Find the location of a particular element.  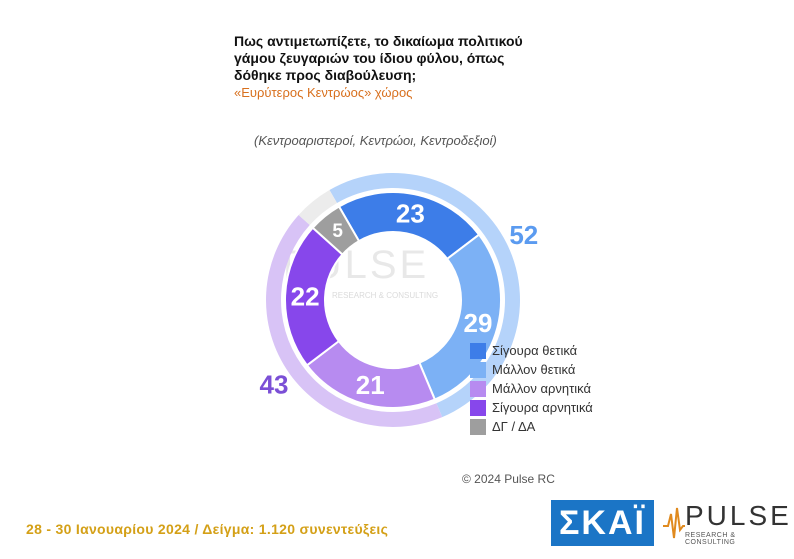

legend-item: Σίγουρα θετικά is located at coordinates (531, 350).